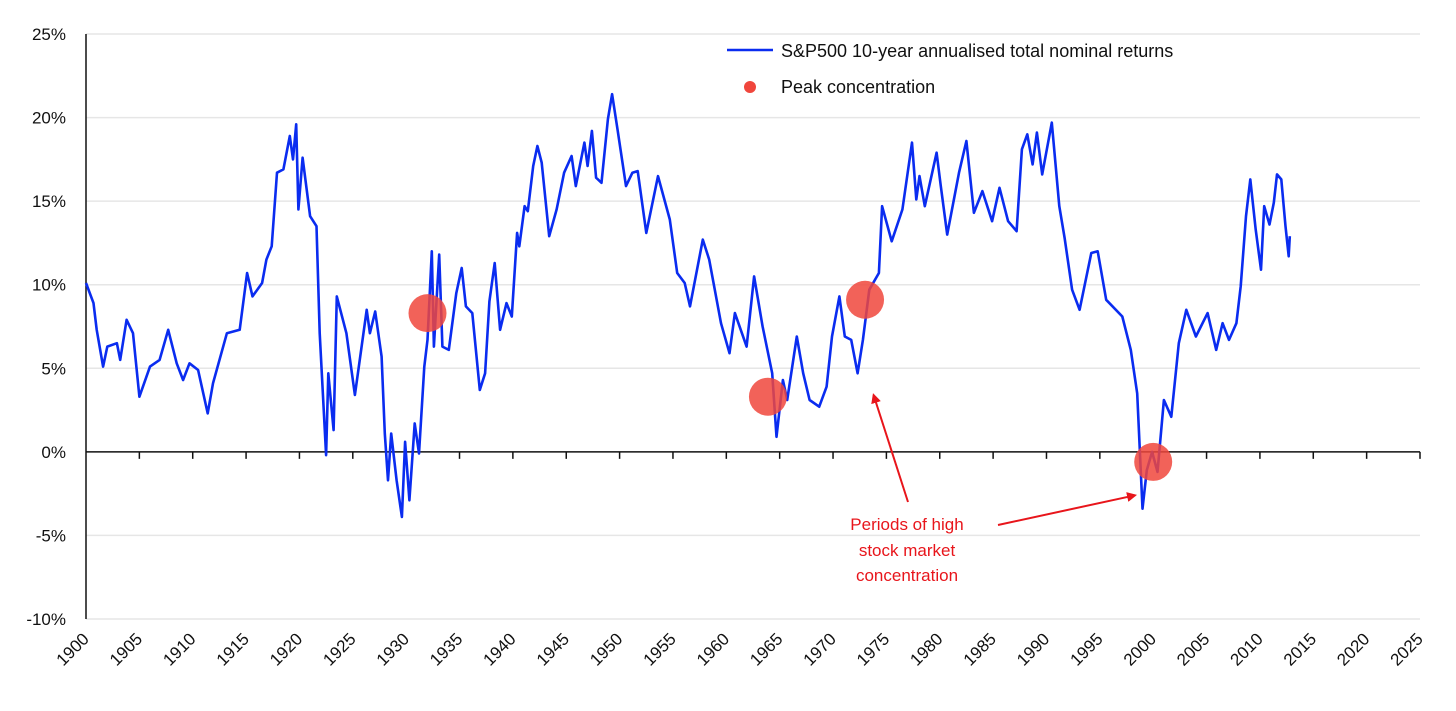 This screenshot has height=711, width=1456. What do you see at coordinates (393, 649) in the screenshot?
I see `x-tick-label: 1930` at bounding box center [393, 649].